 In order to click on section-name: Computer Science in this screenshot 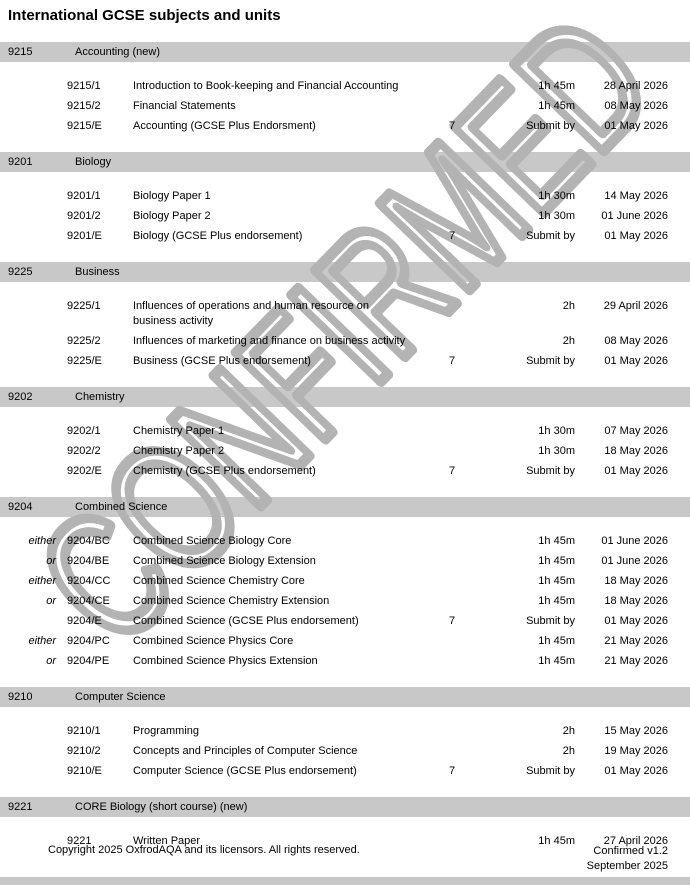, I will do `click(120, 697)`.